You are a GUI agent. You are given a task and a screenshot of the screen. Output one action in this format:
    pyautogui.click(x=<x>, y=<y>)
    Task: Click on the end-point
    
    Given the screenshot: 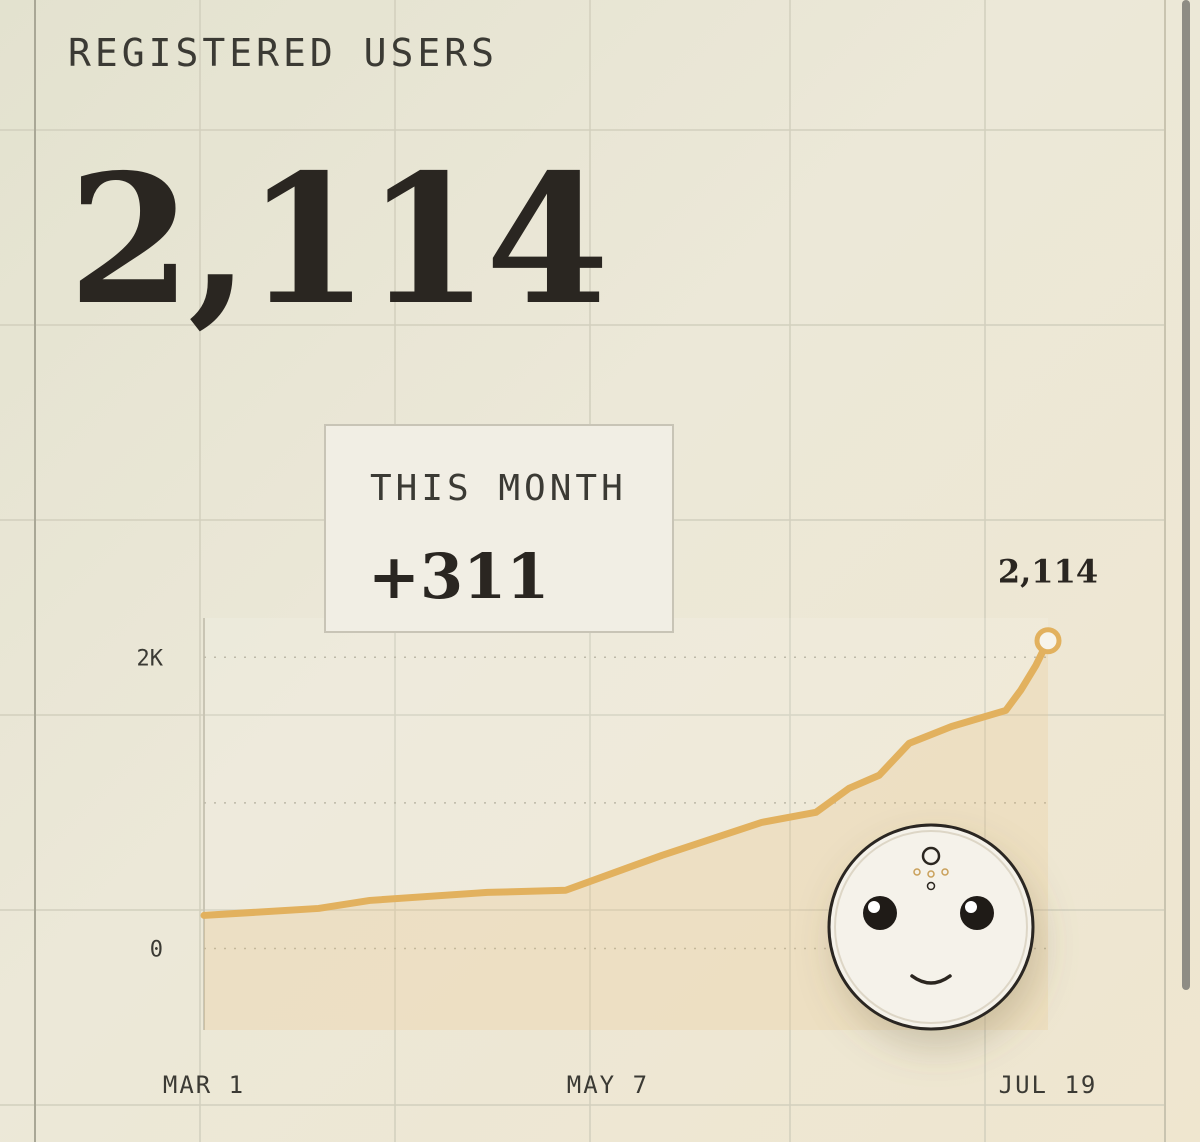 What is the action you would take?
    pyautogui.click(x=1048, y=641)
    